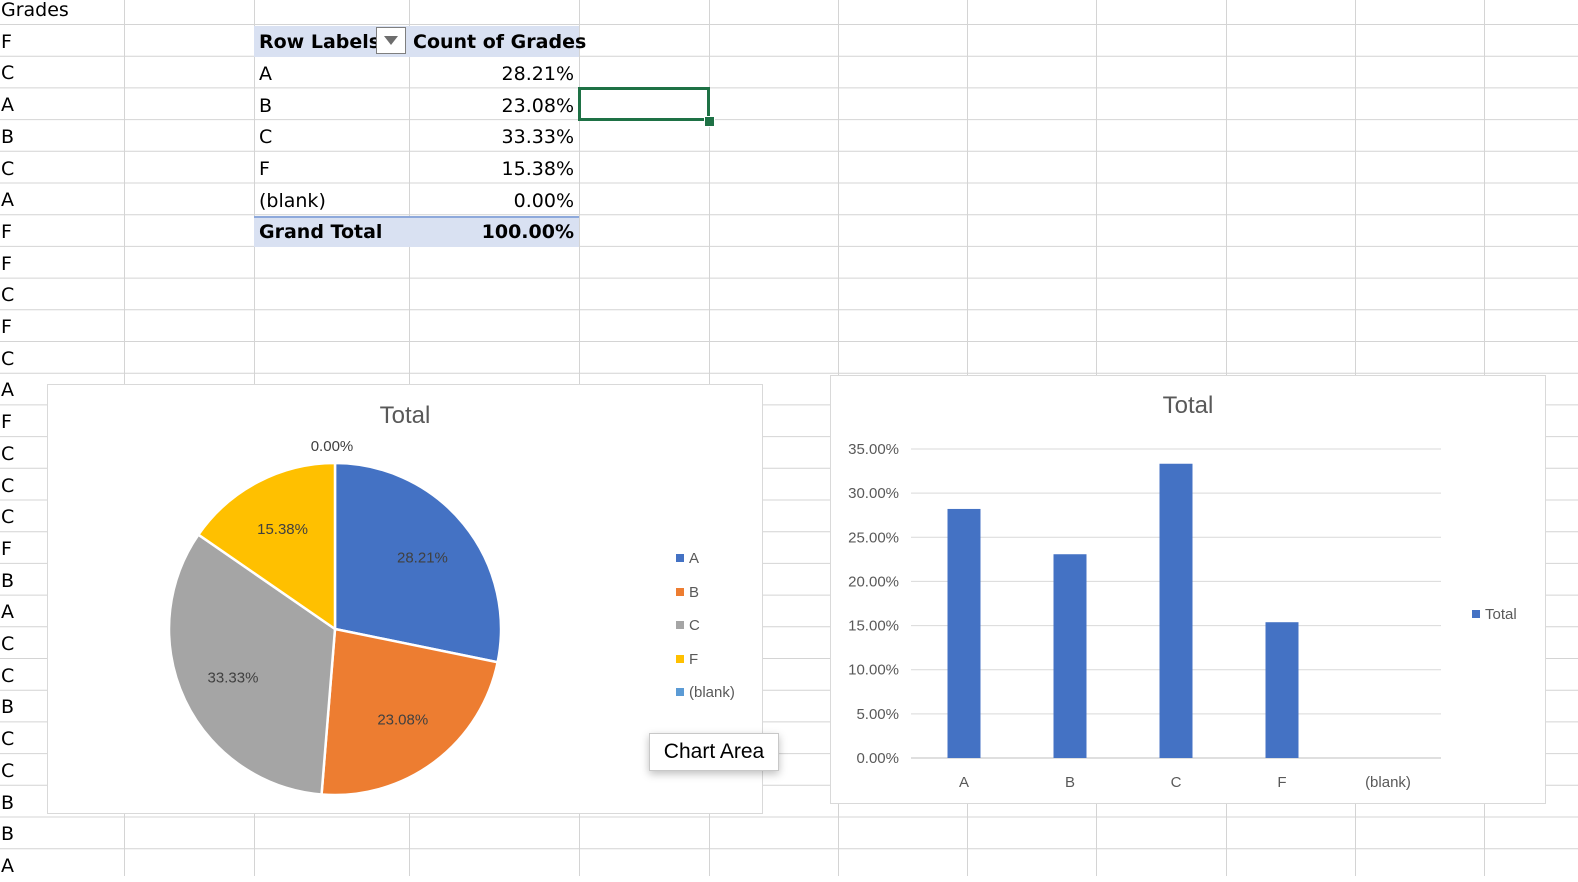 The width and height of the screenshot is (1578, 882). What do you see at coordinates (873, 581) in the screenshot?
I see `y-tick-label: 20.00%` at bounding box center [873, 581].